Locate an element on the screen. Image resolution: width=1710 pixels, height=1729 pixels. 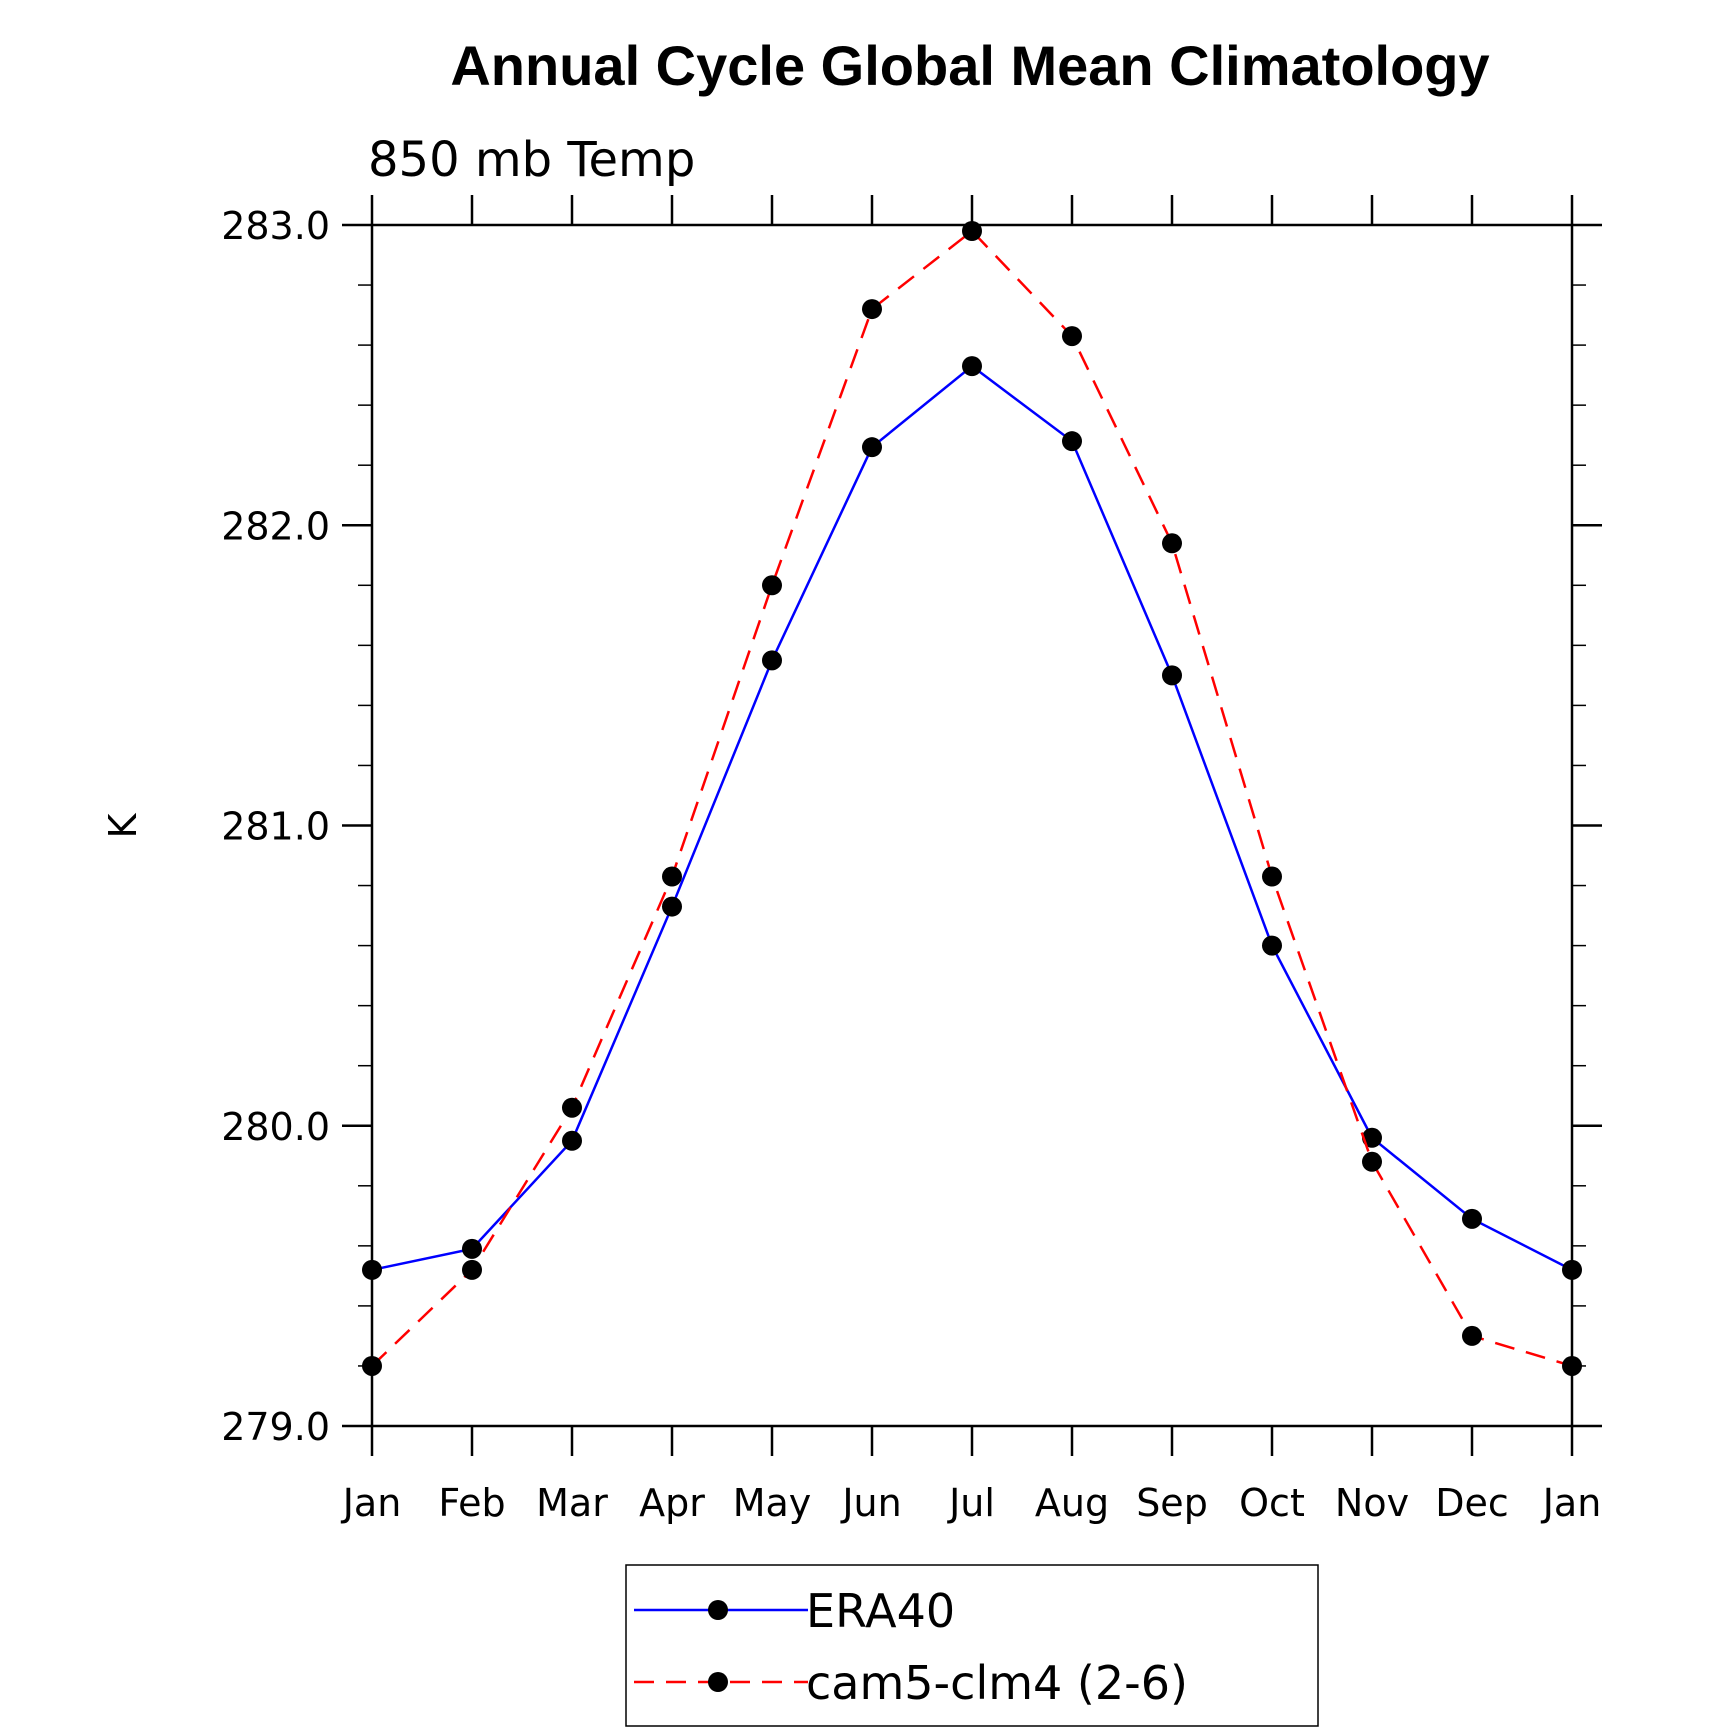
legend-marker-cam5-clm4 is located at coordinates (718, 1682).